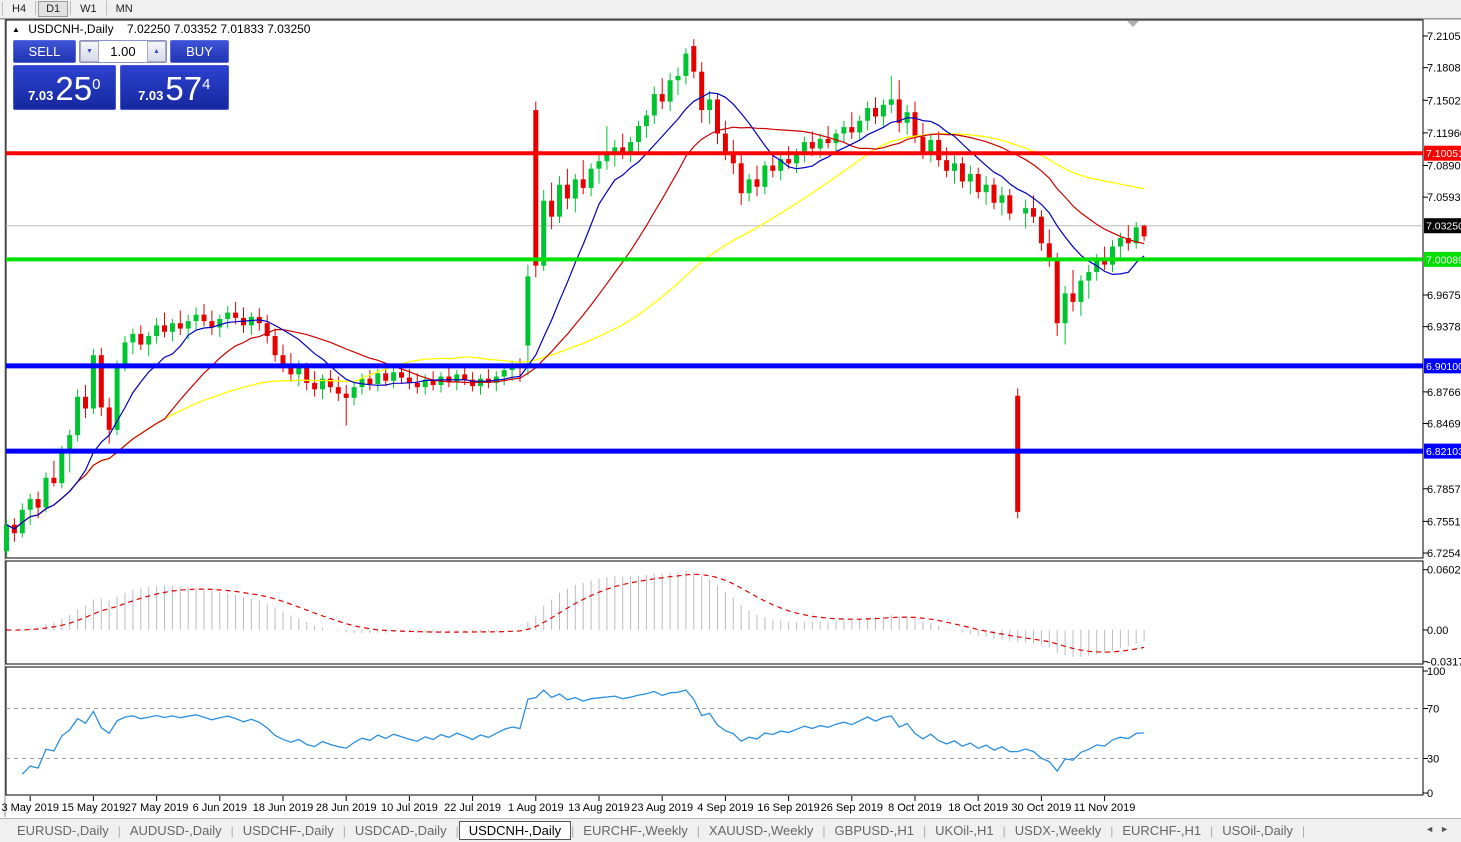 This screenshot has height=842, width=1461. I want to click on sell-price-main: 25, so click(74, 88).